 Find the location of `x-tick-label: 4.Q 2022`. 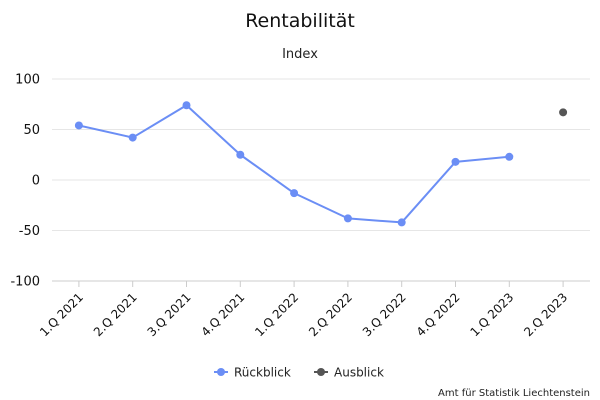

x-tick-label: 4.Q 2022 is located at coordinates (438, 314).